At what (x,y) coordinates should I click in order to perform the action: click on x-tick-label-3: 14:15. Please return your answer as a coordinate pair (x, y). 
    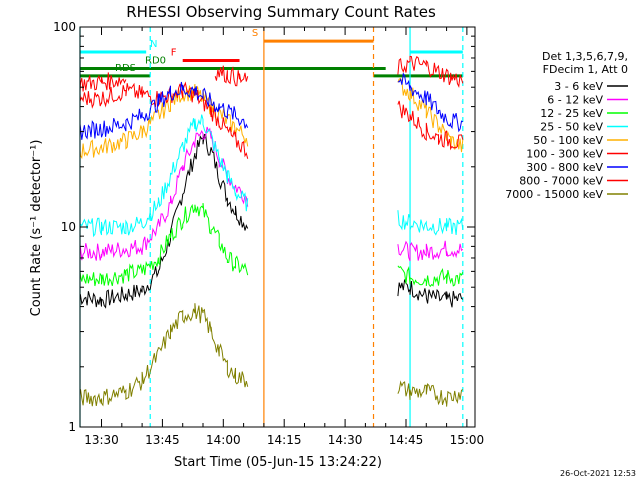
    Looking at the image, I should click on (284, 440).